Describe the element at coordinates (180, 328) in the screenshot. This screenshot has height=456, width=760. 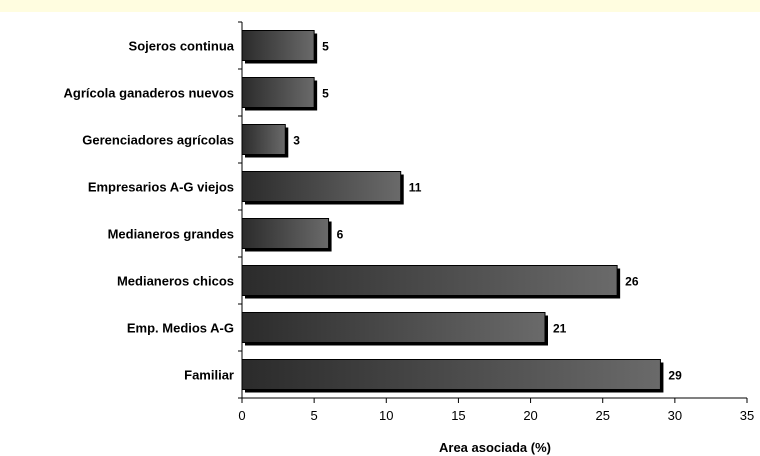
I see `category-label: Emp. Medios A-G` at that location.